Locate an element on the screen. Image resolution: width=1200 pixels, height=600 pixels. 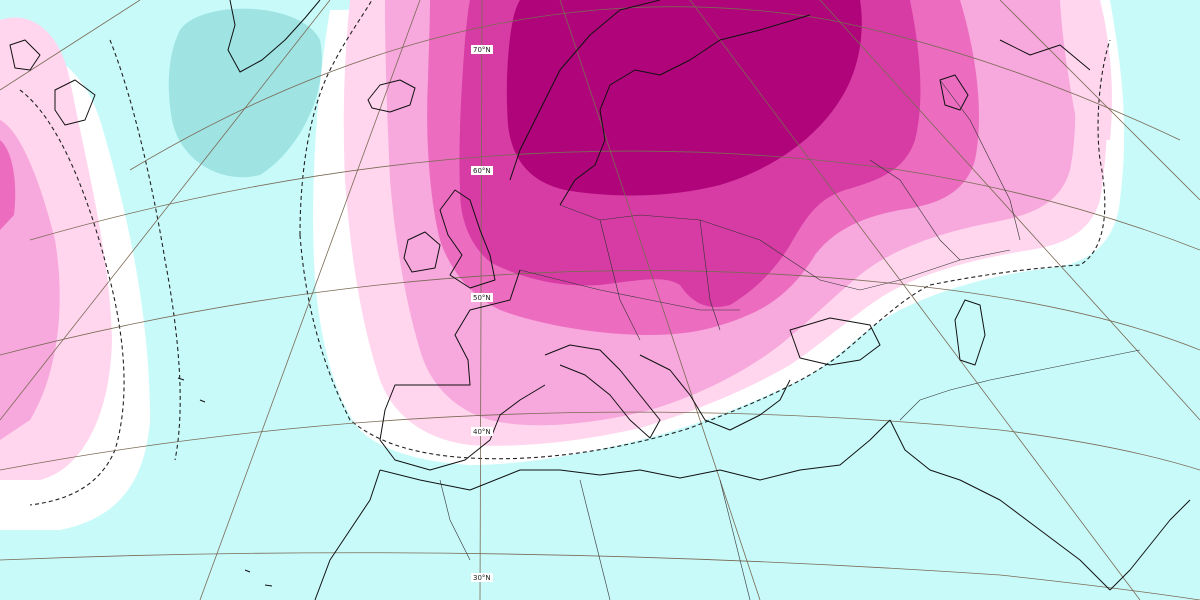
border-b is located at coordinates (629, 290).